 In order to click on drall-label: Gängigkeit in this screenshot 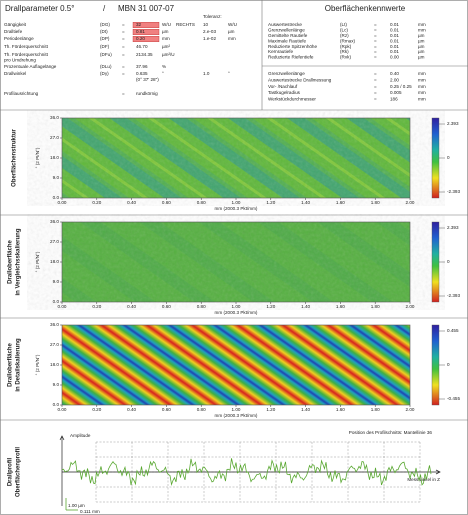, I will do `click(15, 24)`.